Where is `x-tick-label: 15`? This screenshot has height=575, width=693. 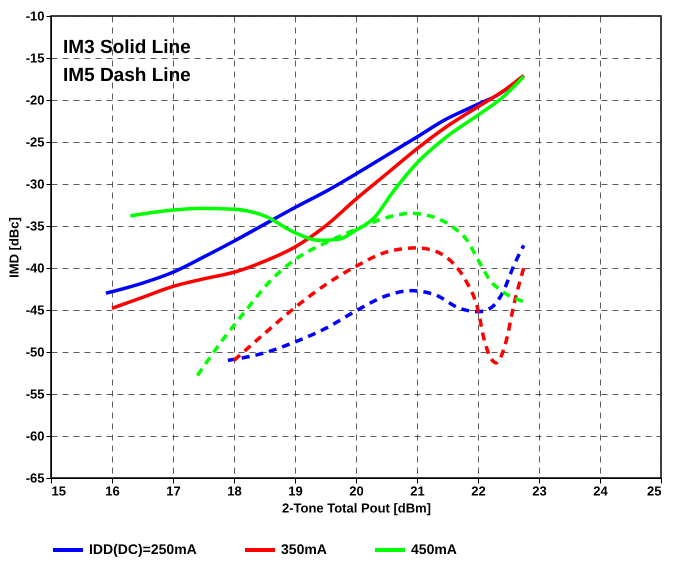
x-tick-label: 15 is located at coordinates (59, 491).